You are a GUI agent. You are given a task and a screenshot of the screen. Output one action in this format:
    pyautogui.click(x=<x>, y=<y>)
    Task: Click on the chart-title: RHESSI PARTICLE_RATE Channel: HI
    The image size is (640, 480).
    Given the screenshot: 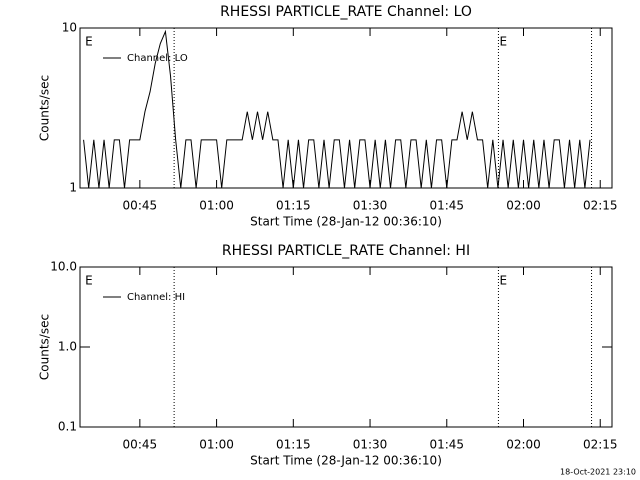 What is the action you would take?
    pyautogui.click(x=346, y=251)
    